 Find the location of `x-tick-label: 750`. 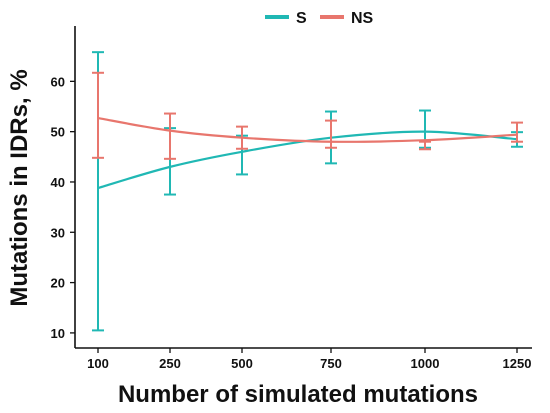

x-tick-label: 750 is located at coordinates (331, 363).